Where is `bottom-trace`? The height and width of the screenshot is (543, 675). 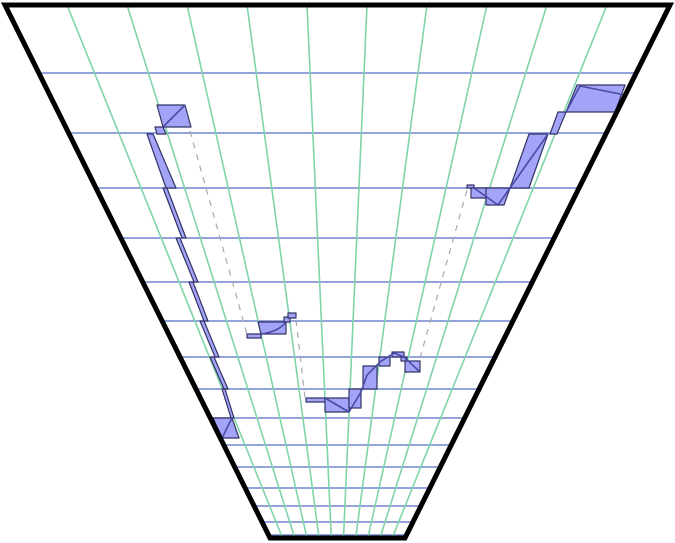 bottom-trace is located at coordinates (363, 382).